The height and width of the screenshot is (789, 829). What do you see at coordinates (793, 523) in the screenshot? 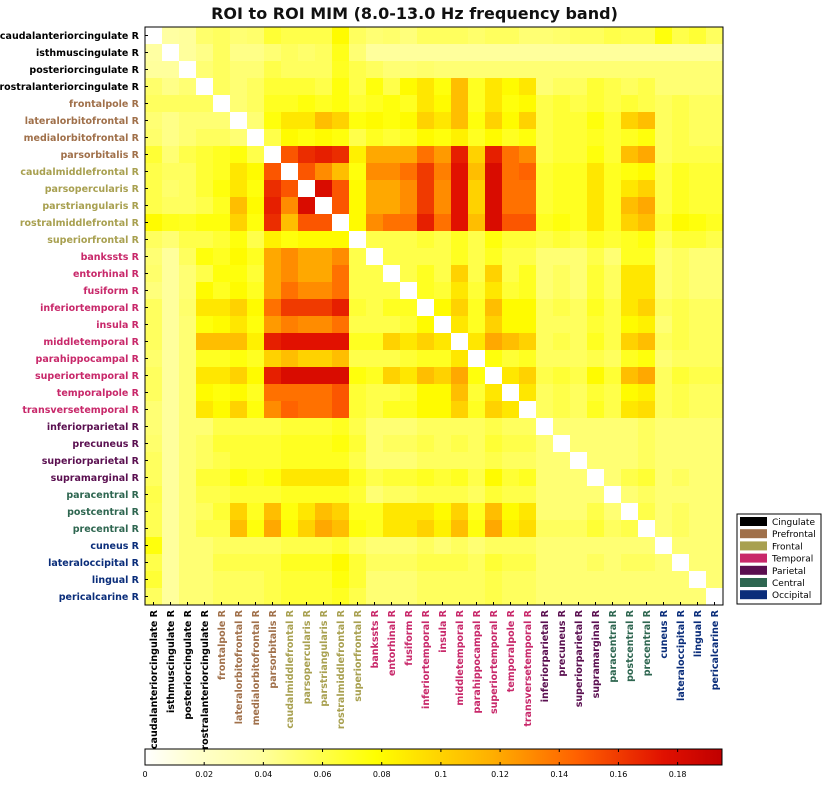
I see `legend-label: Cingulate` at bounding box center [793, 523].